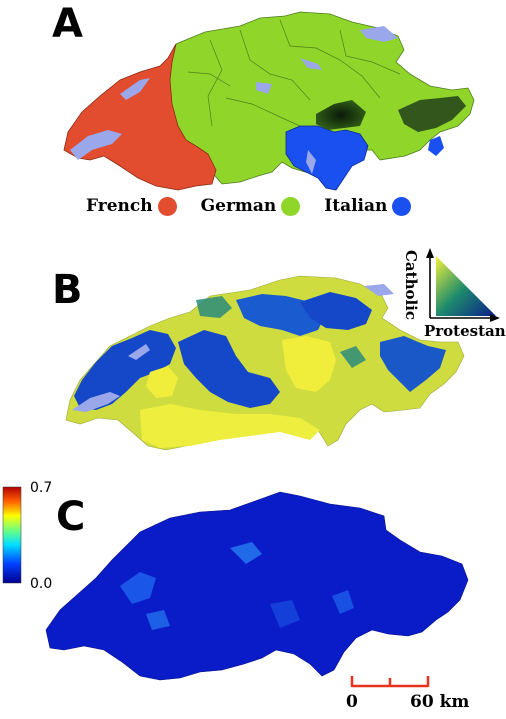 This screenshot has width=506, height=719. Describe the element at coordinates (495, 318) in the screenshot. I see `protestant-arrow-icon` at that location.